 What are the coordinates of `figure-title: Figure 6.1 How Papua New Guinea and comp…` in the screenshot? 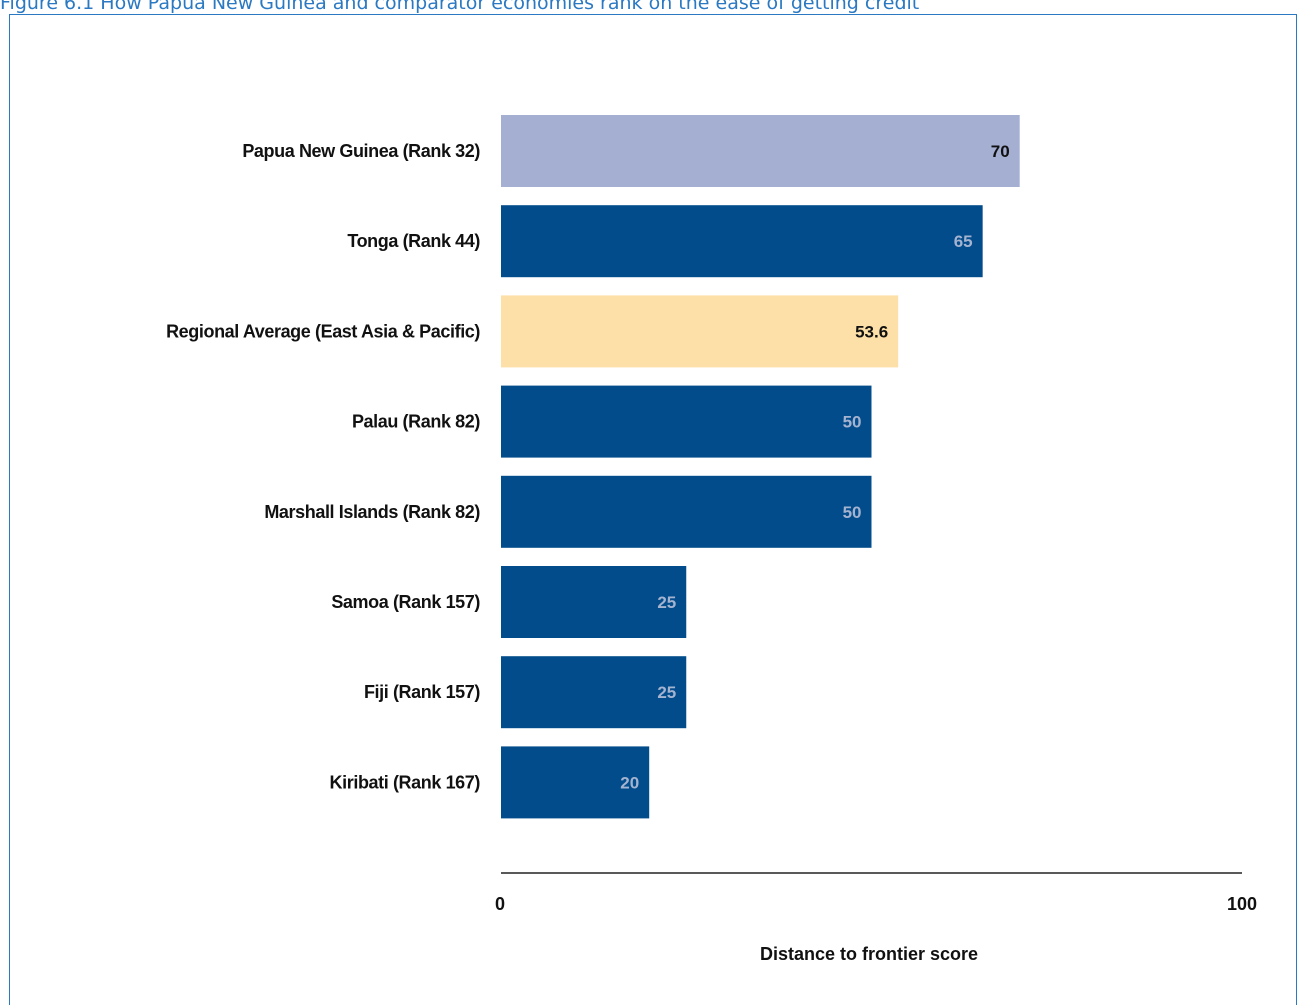 It's located at (460, 7).